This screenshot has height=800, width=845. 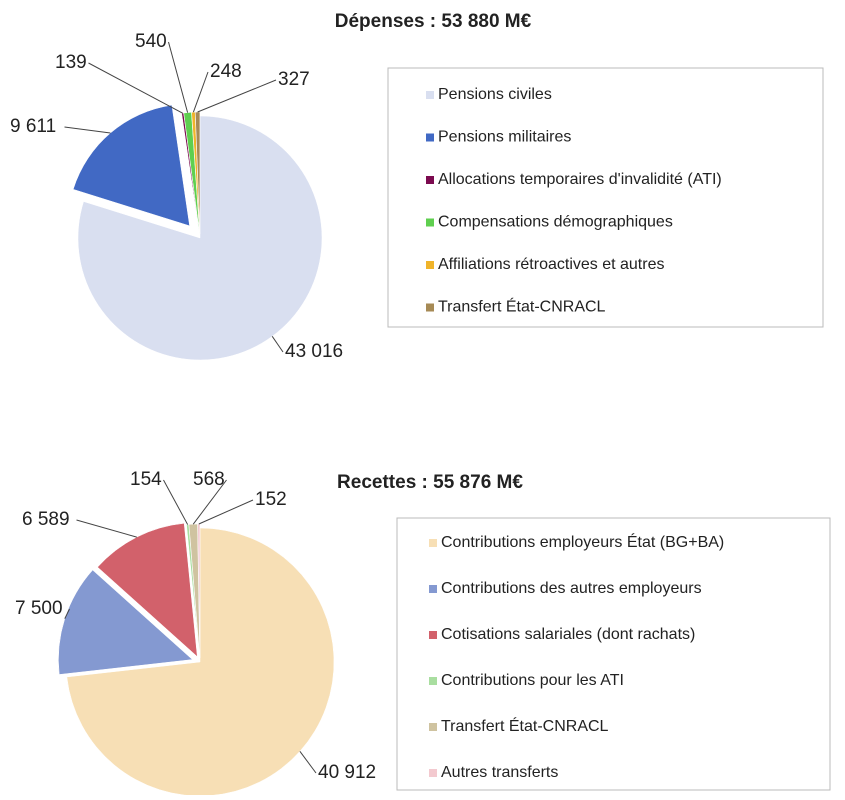 What do you see at coordinates (430, 482) in the screenshot?
I see `chart-title: Recettes : 55 876 M€` at bounding box center [430, 482].